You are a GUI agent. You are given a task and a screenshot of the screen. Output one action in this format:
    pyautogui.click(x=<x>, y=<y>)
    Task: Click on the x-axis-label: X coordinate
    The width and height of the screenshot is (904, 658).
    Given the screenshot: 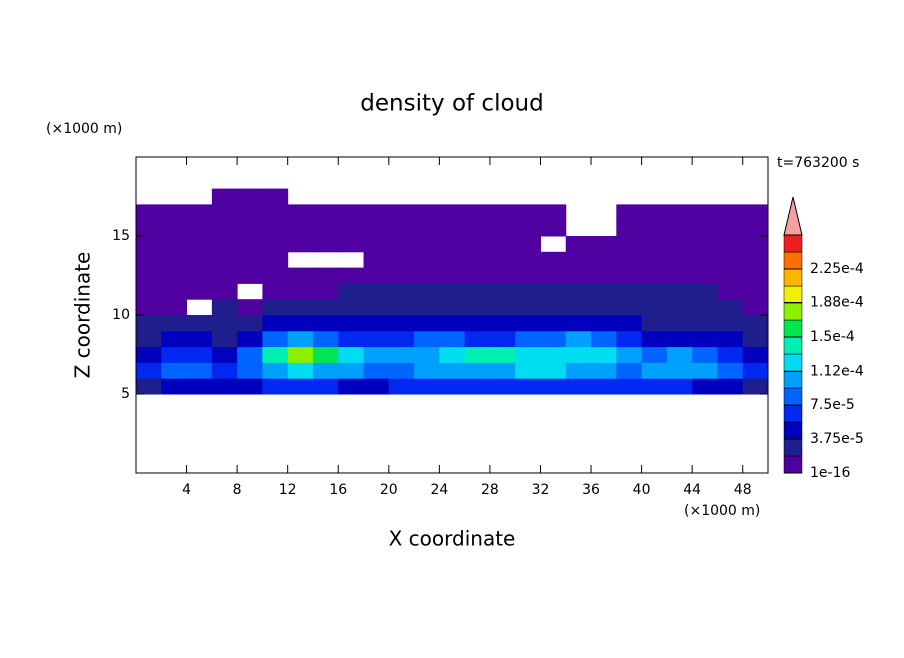 What is the action you would take?
    pyautogui.click(x=452, y=539)
    